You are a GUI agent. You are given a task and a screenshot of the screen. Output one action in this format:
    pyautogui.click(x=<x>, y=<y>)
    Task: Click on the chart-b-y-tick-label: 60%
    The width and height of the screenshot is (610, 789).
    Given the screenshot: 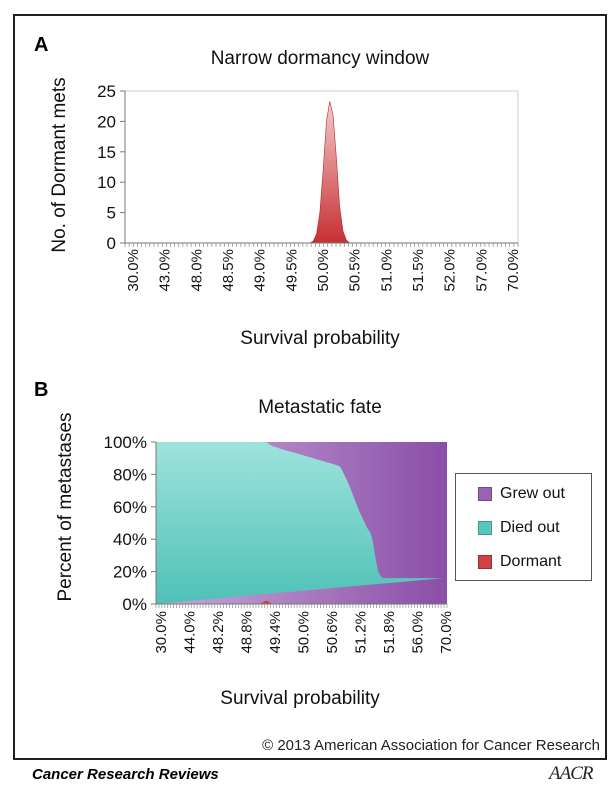 What is the action you would take?
    pyautogui.click(x=130, y=507)
    